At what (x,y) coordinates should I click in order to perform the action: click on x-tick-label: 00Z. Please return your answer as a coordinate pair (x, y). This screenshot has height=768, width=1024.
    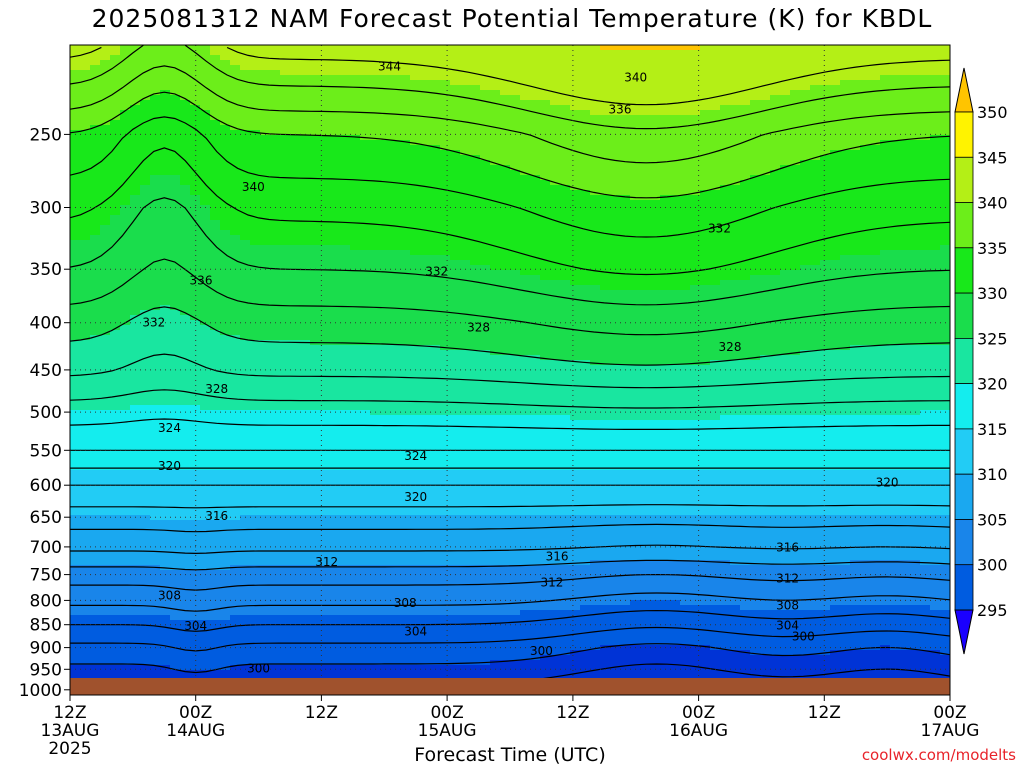
    Looking at the image, I should click on (195, 713).